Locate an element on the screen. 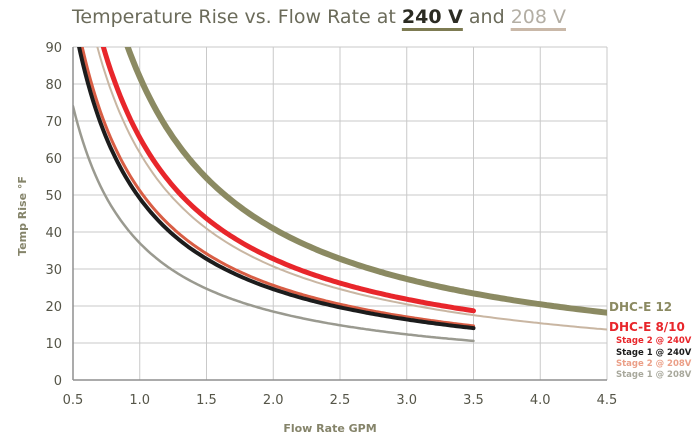 This screenshot has height=444, width=700. title-208v: 208 V is located at coordinates (538, 17).